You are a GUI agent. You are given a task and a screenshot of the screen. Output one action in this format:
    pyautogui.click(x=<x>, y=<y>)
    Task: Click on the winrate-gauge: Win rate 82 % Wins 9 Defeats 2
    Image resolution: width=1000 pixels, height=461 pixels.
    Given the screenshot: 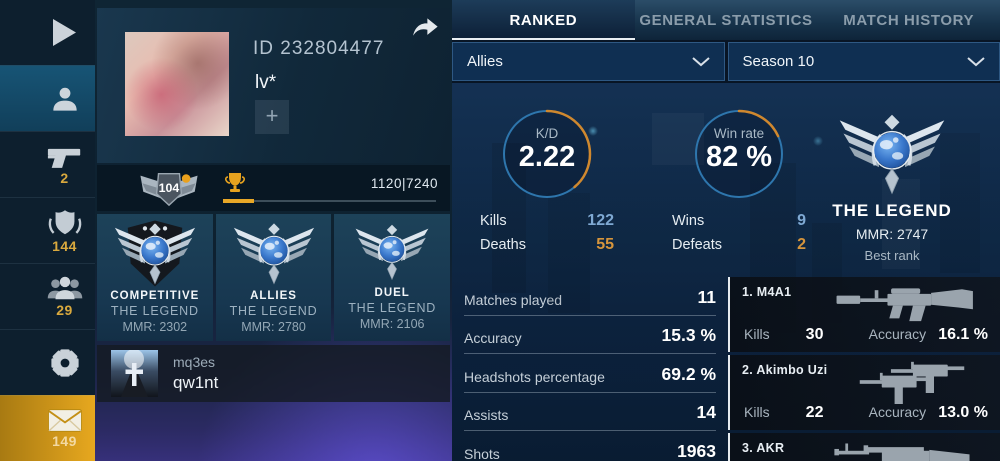 What is the action you would take?
    pyautogui.click(x=739, y=186)
    